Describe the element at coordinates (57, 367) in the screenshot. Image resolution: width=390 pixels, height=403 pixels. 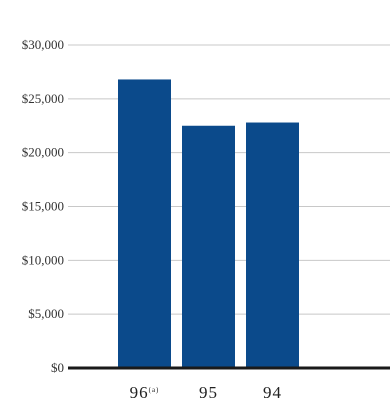
I see `y-tick-label: $0` at that location.